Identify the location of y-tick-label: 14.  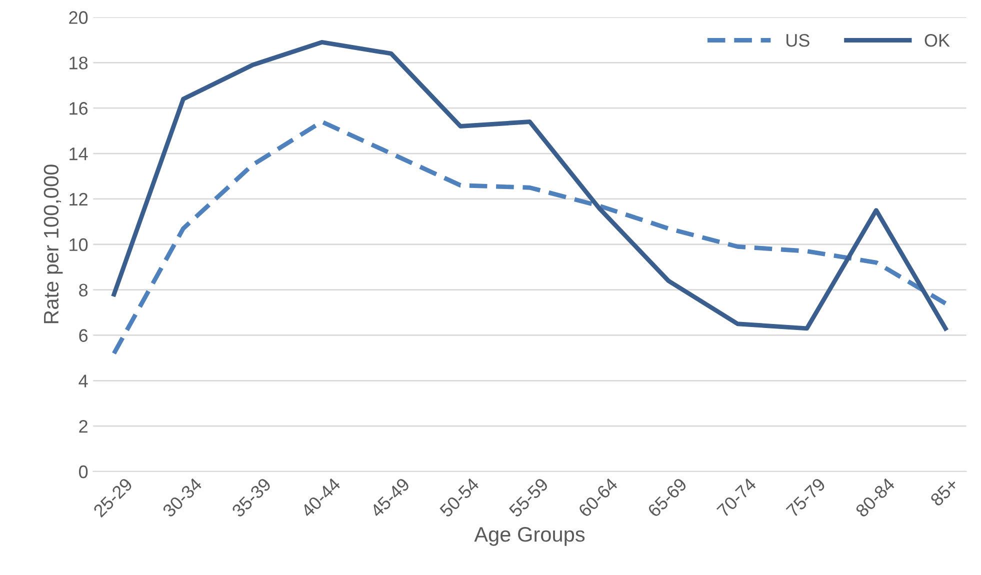
(79, 154).